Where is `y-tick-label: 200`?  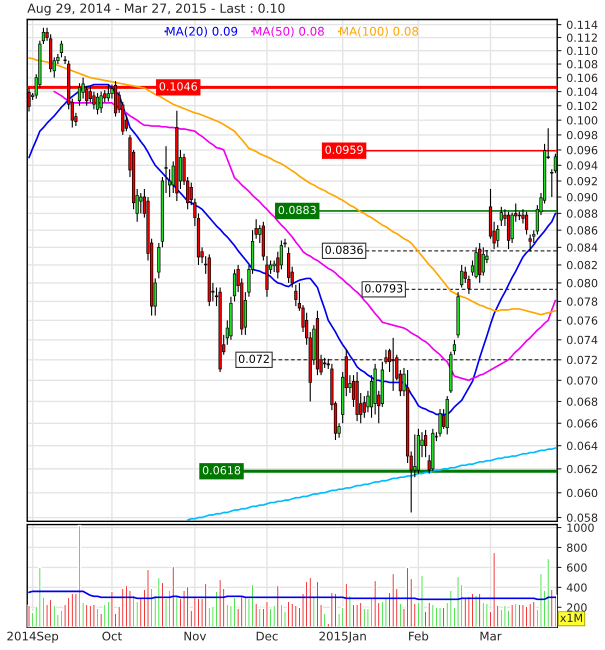
y-tick-label: 200 is located at coordinates (577, 607).